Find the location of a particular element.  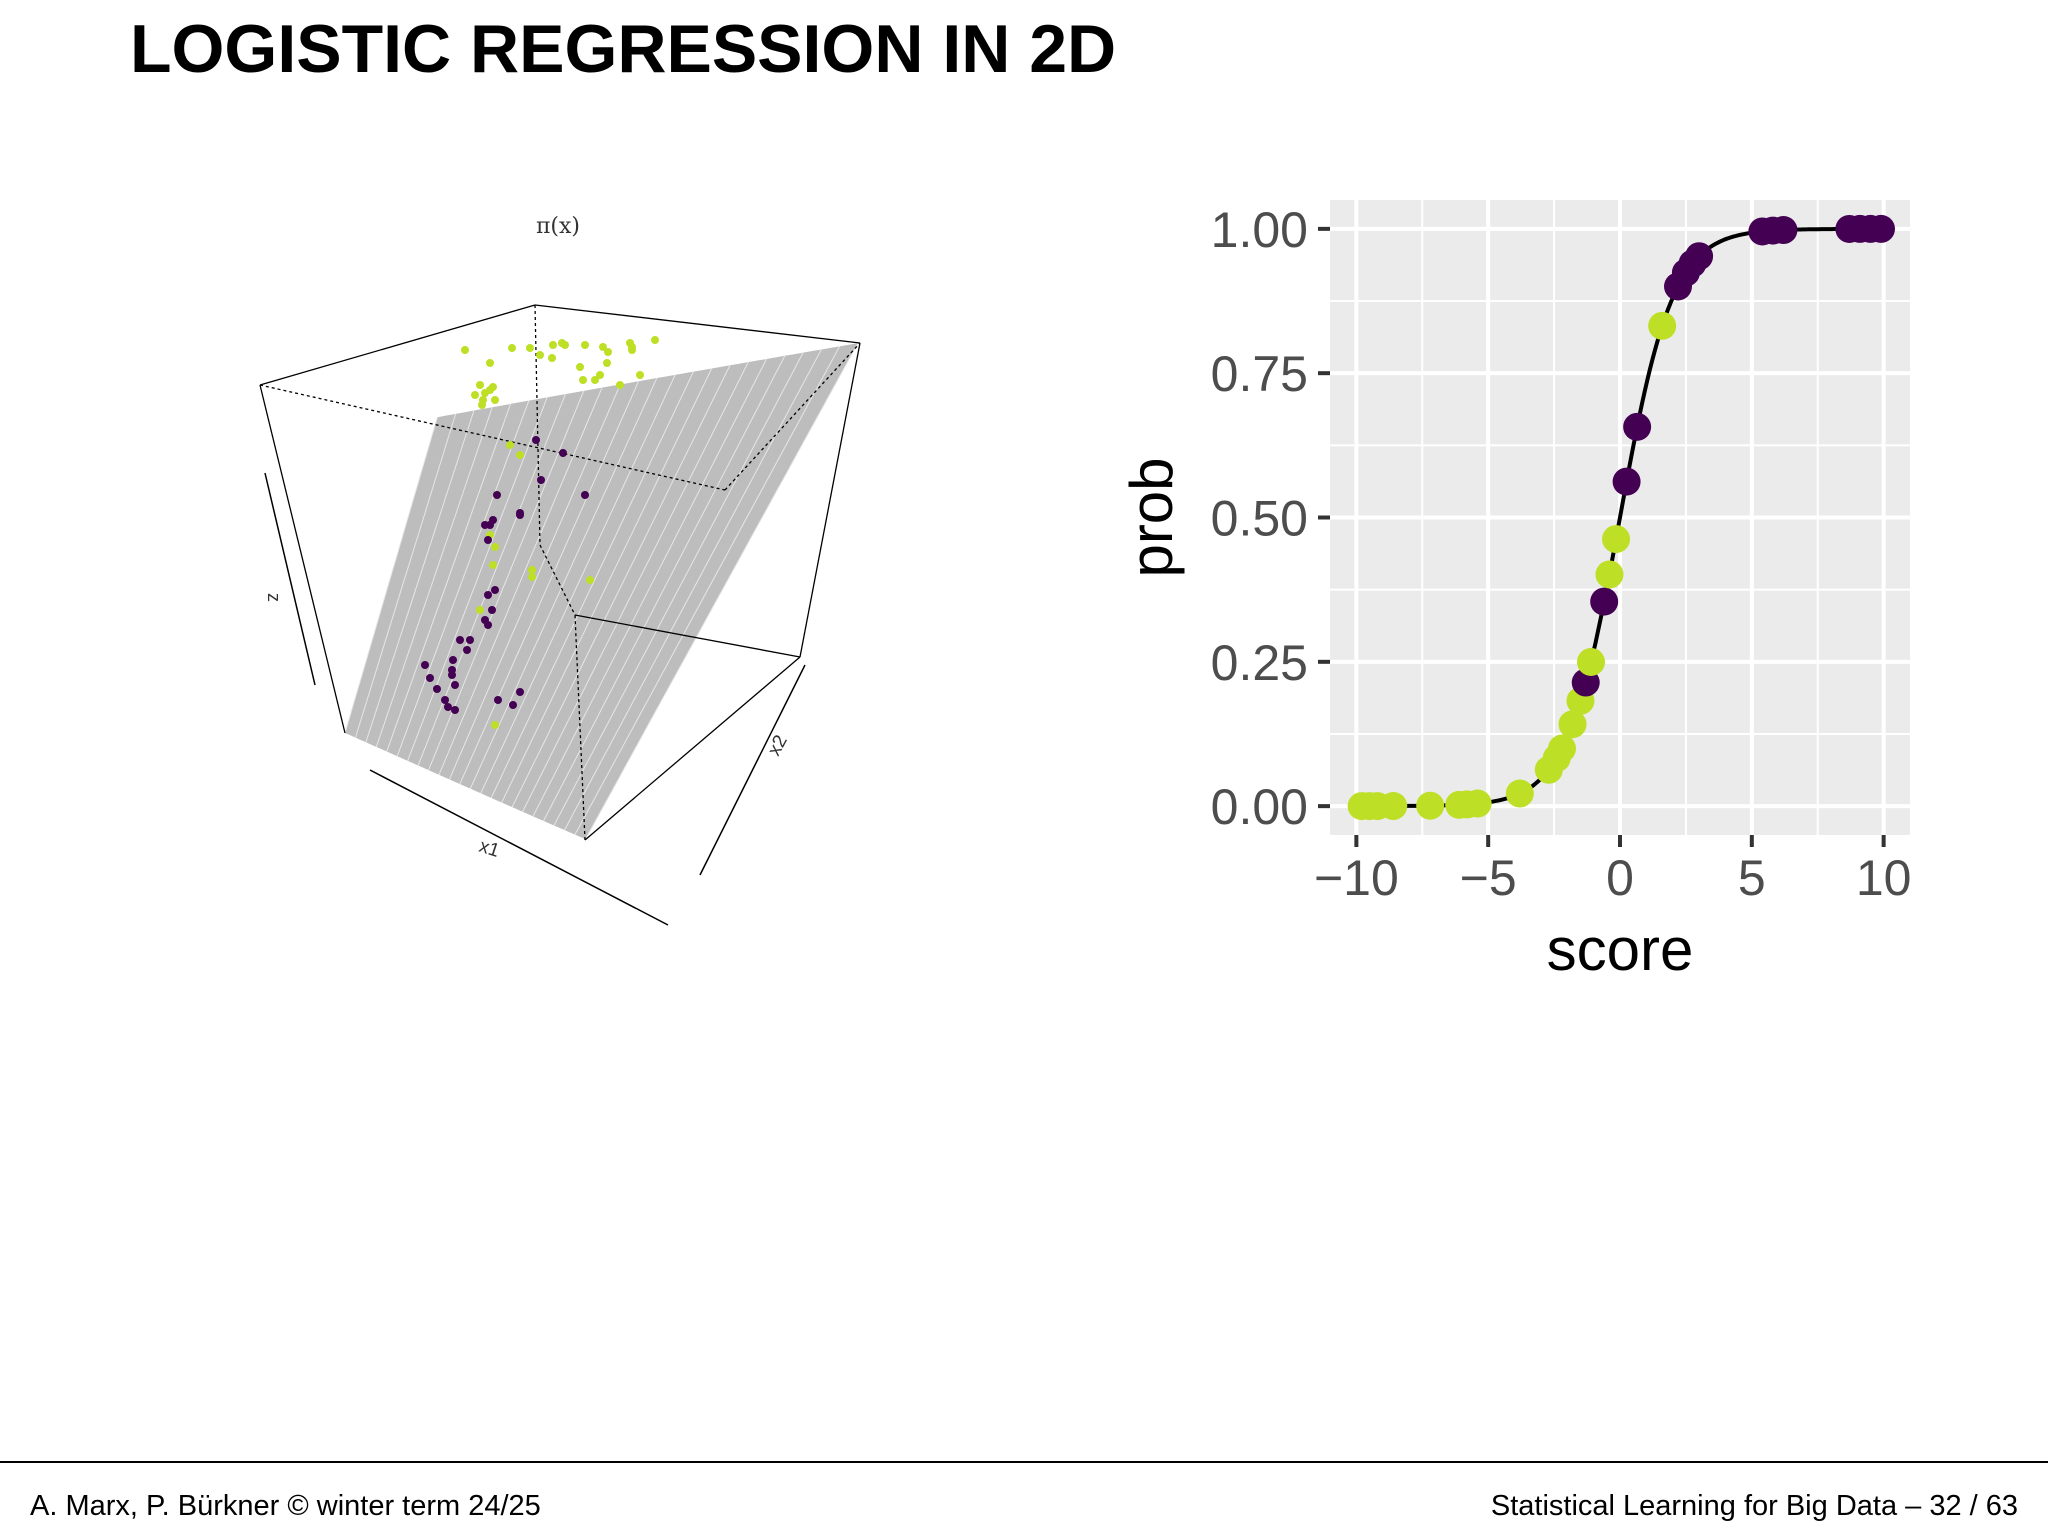

x2-axis-arrow is located at coordinates (752, 770).